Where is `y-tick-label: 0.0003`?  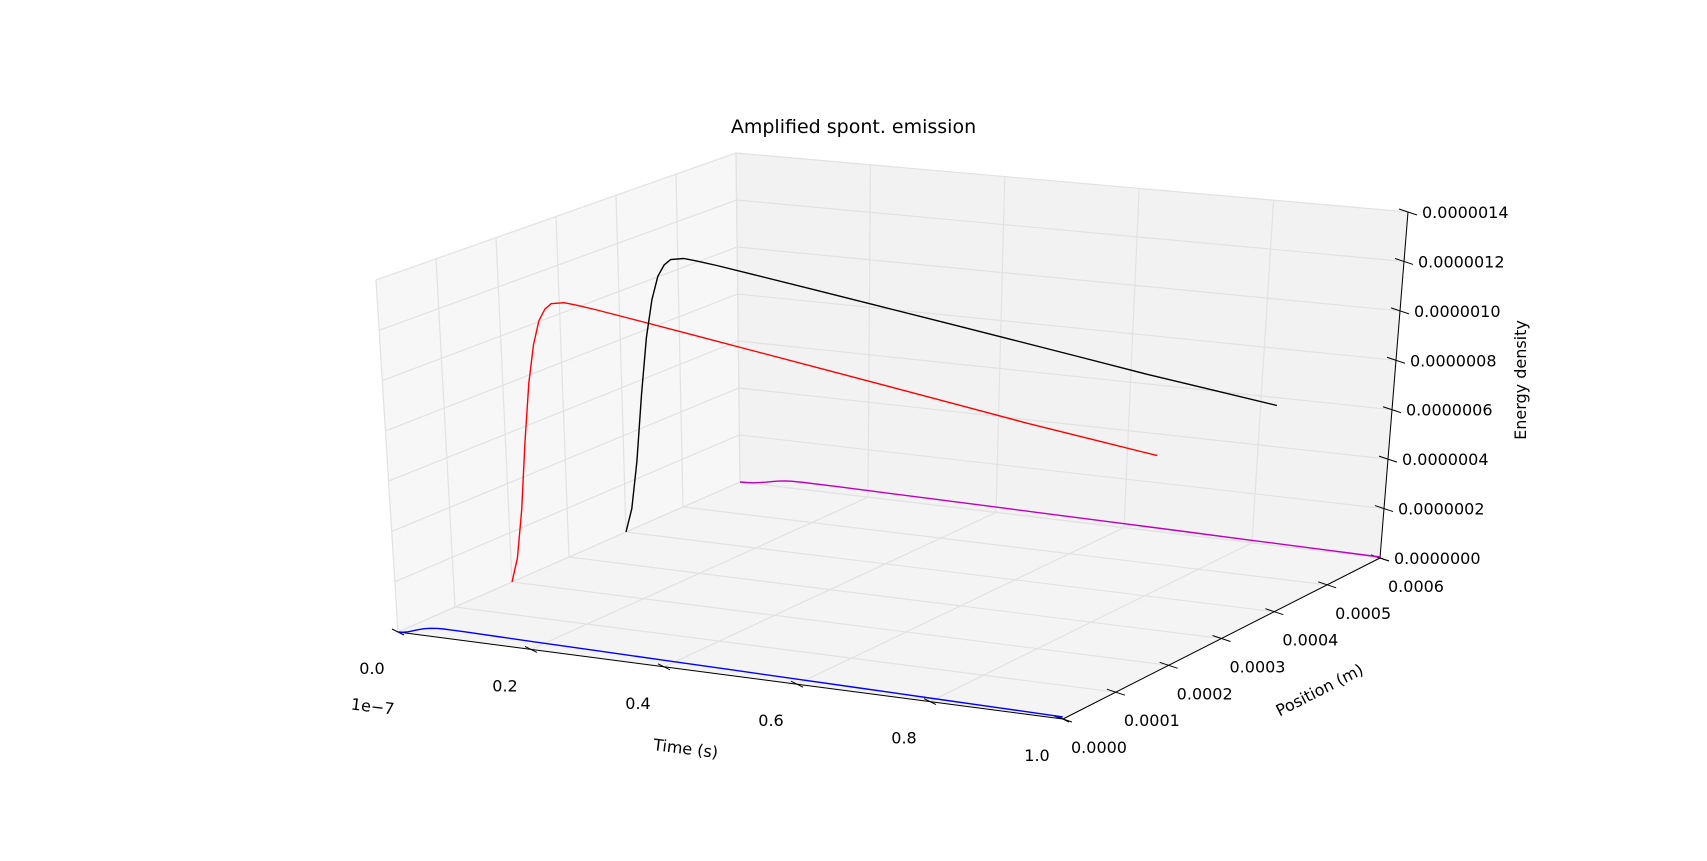
y-tick-label: 0.0003 is located at coordinates (1258, 667).